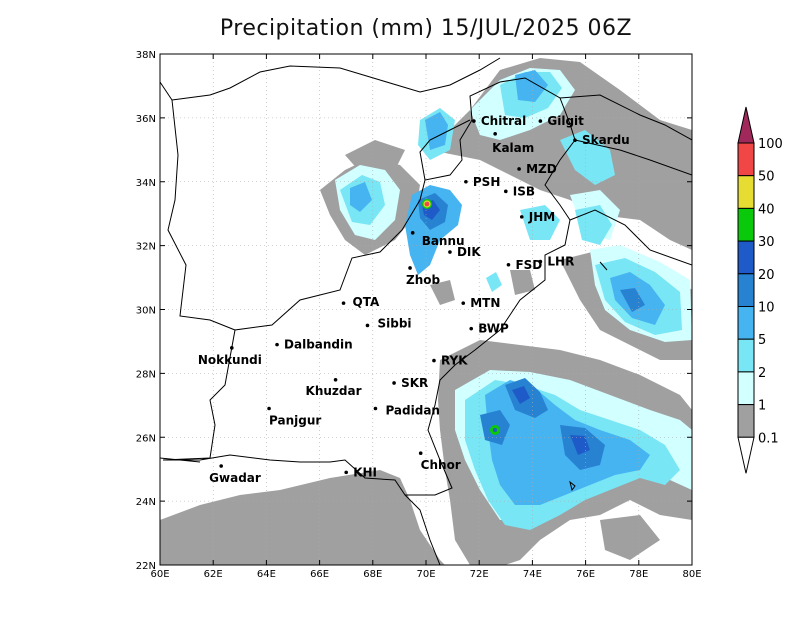  What do you see at coordinates (235, 478) in the screenshot?
I see `city-label: Gwadar` at bounding box center [235, 478].